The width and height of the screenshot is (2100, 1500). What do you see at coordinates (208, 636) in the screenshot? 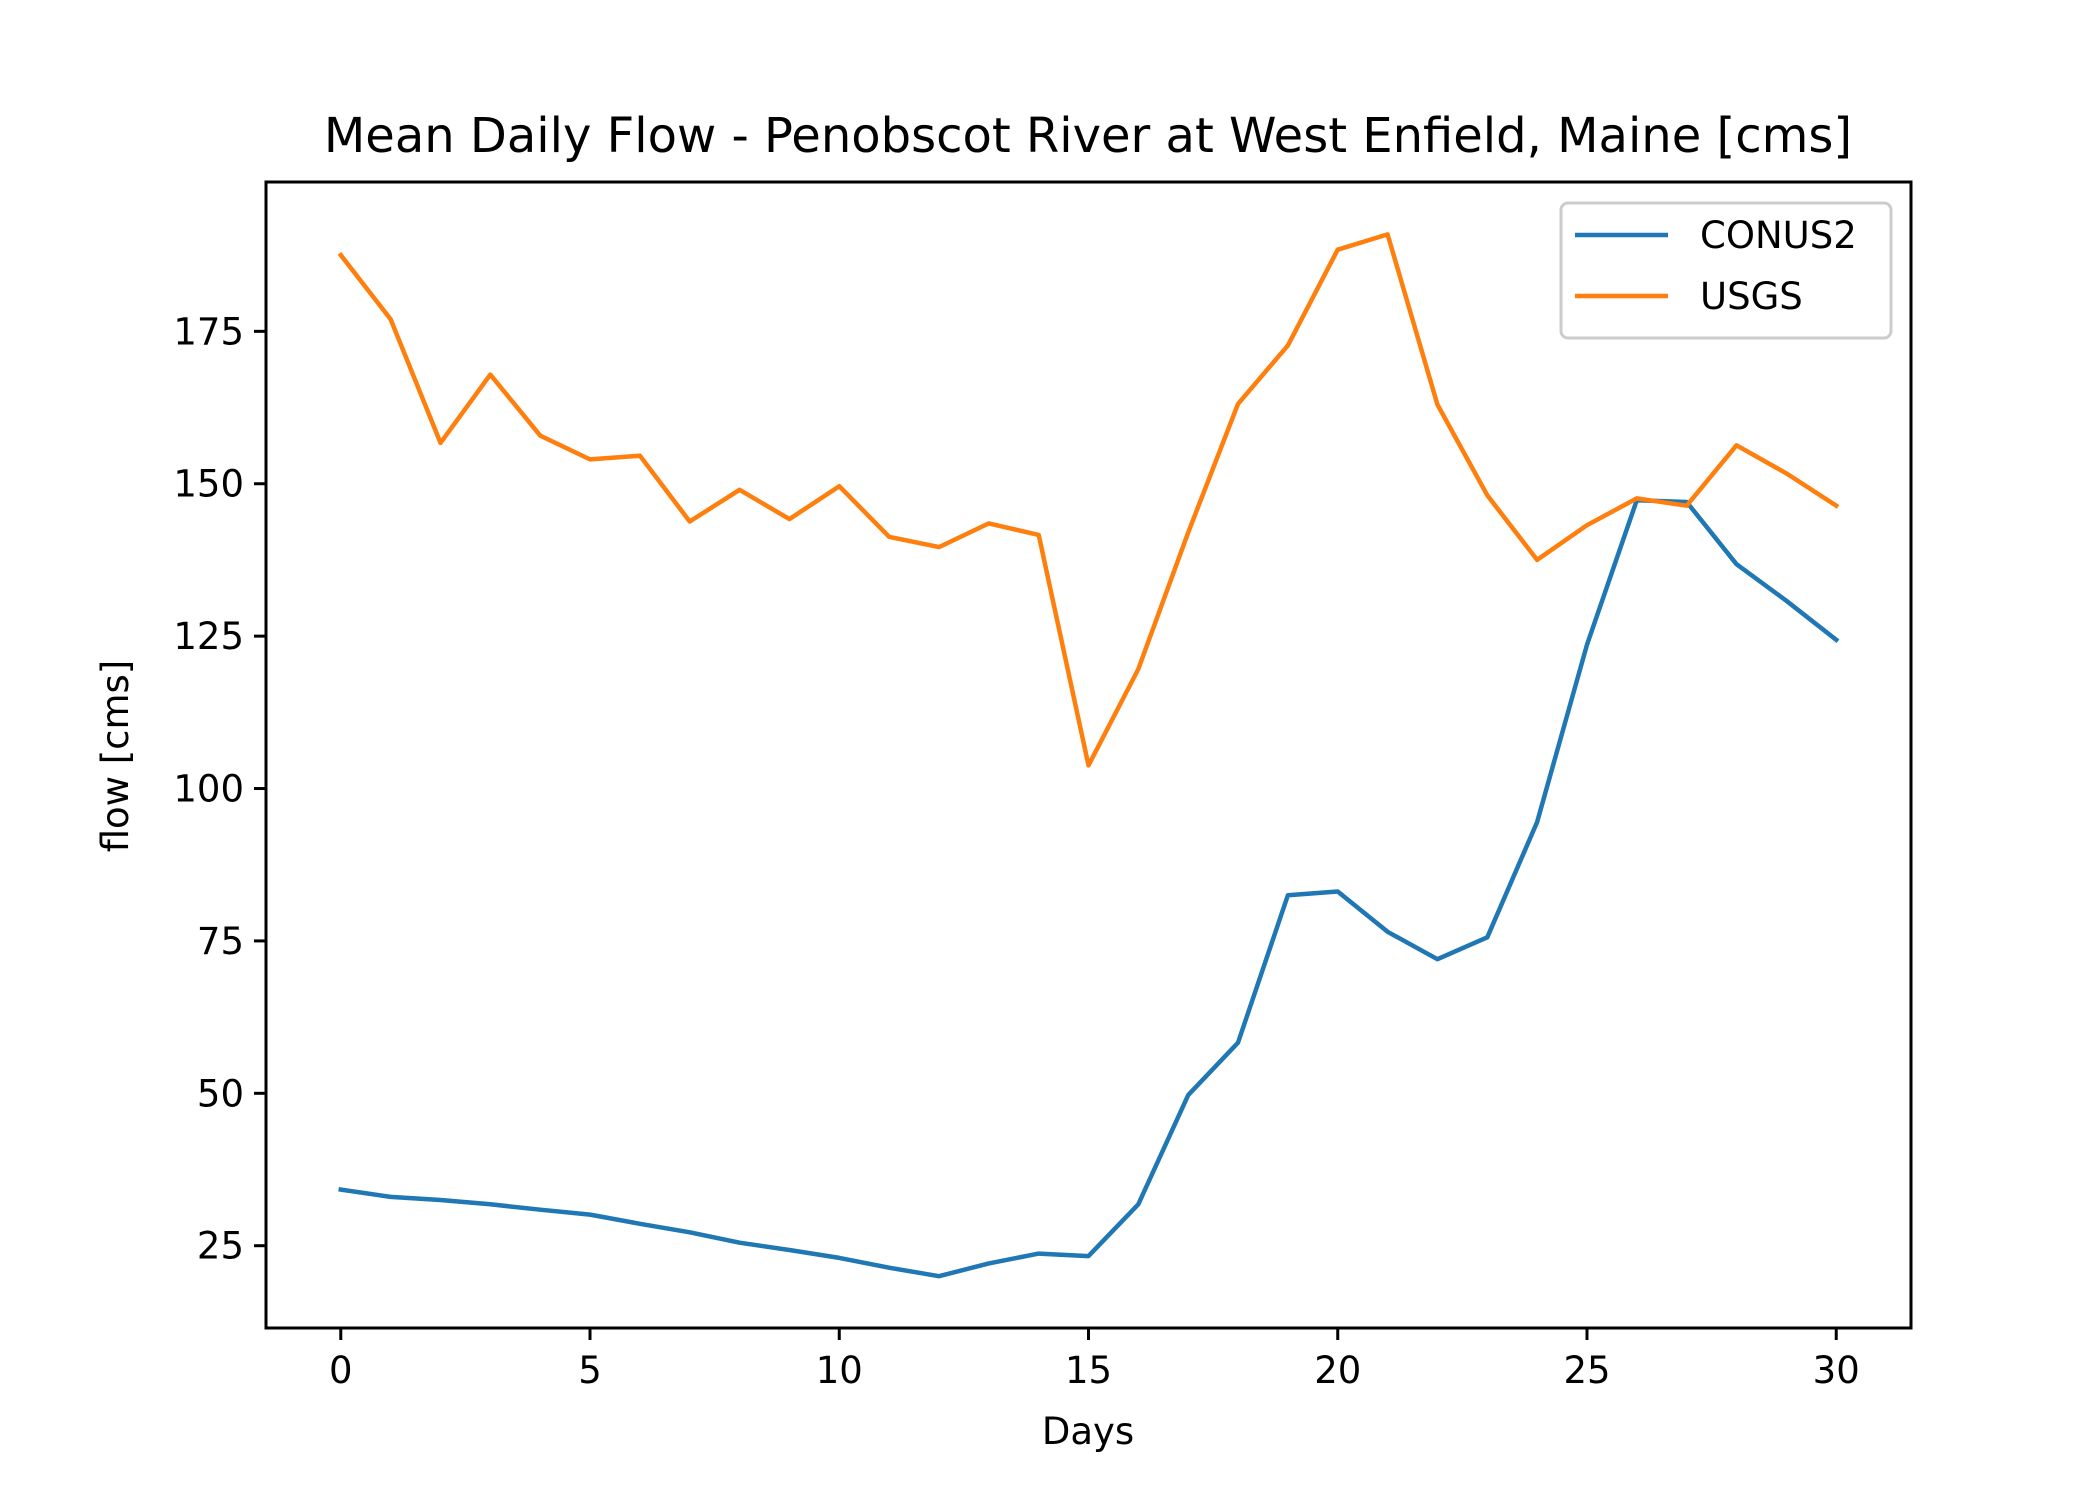
I see `y-tick-label: 125` at bounding box center [208, 636].